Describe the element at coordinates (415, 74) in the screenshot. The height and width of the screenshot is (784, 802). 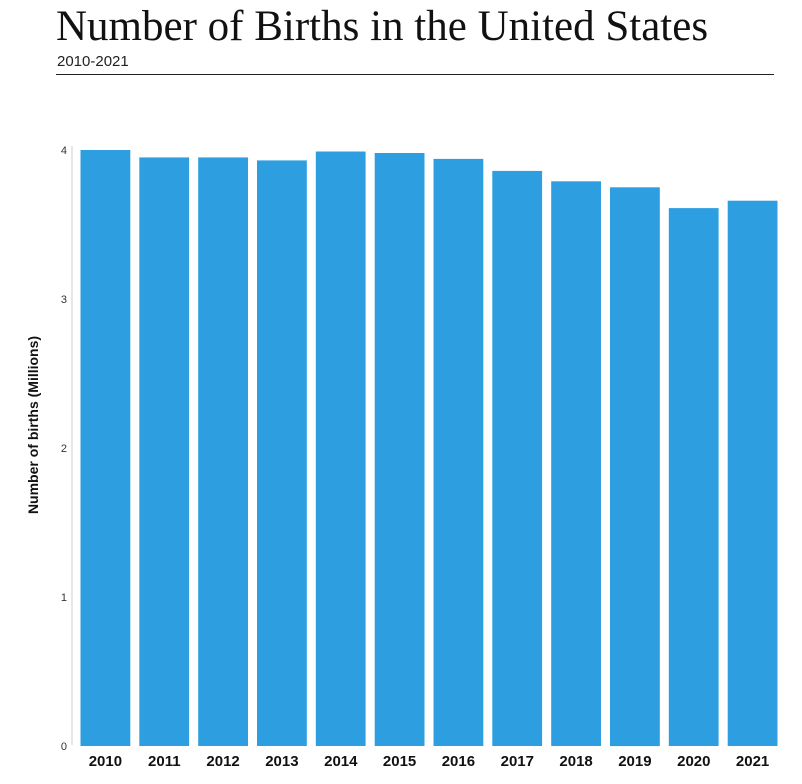
I see `title-divider` at that location.